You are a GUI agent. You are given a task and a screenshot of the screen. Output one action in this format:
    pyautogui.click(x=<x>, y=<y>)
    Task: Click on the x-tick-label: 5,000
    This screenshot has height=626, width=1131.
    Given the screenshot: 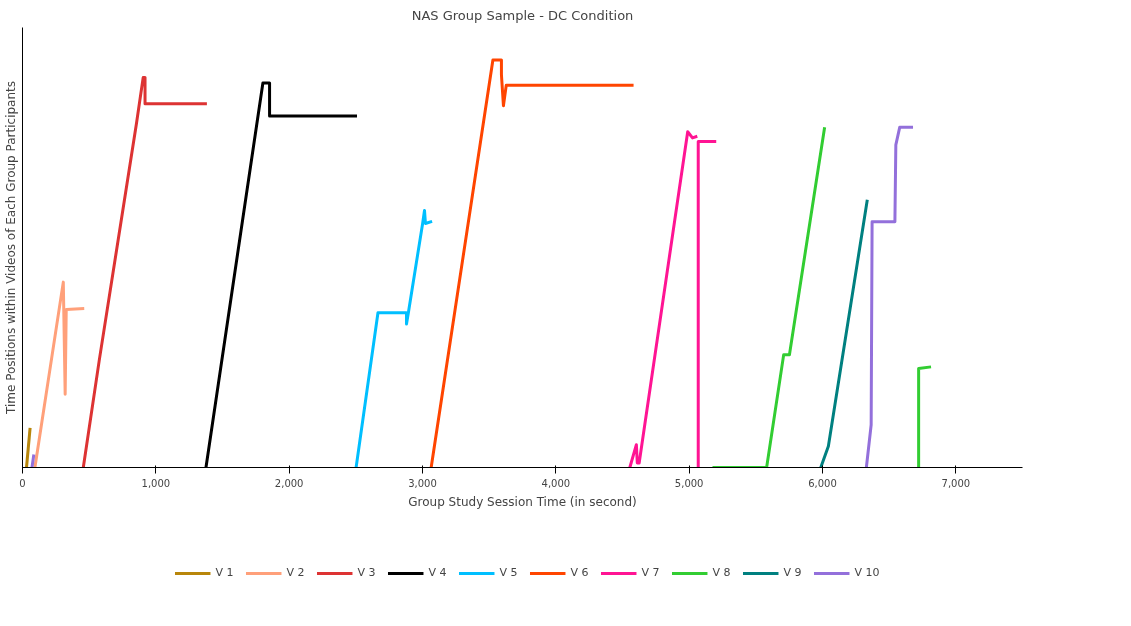 What is the action you would take?
    pyautogui.click(x=689, y=483)
    